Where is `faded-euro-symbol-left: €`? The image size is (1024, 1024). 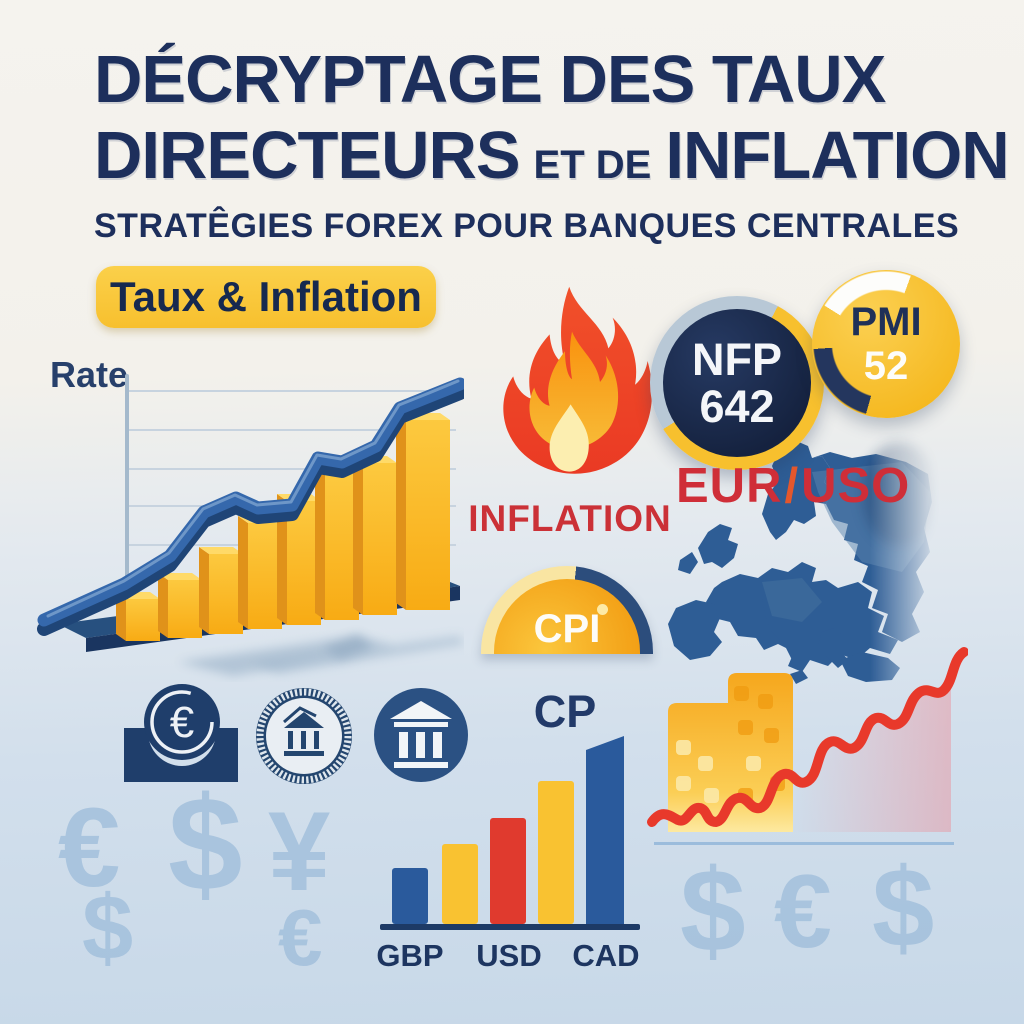
faded-euro-symbol-left: € is located at coordinates (89, 847).